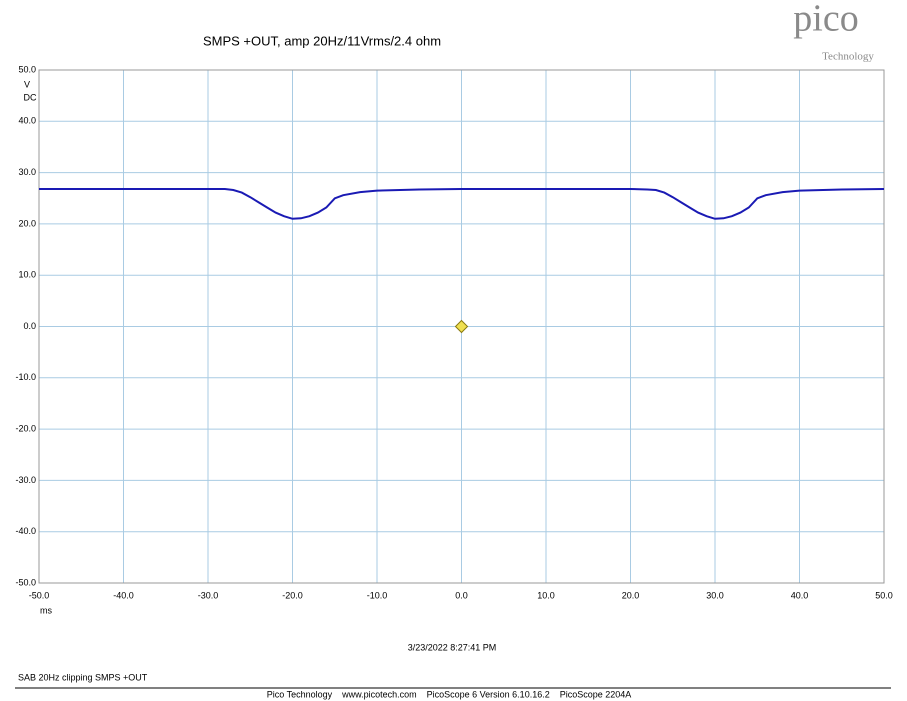  What do you see at coordinates (27, 223) in the screenshot?
I see `y-tick-label: 20.0` at bounding box center [27, 223].